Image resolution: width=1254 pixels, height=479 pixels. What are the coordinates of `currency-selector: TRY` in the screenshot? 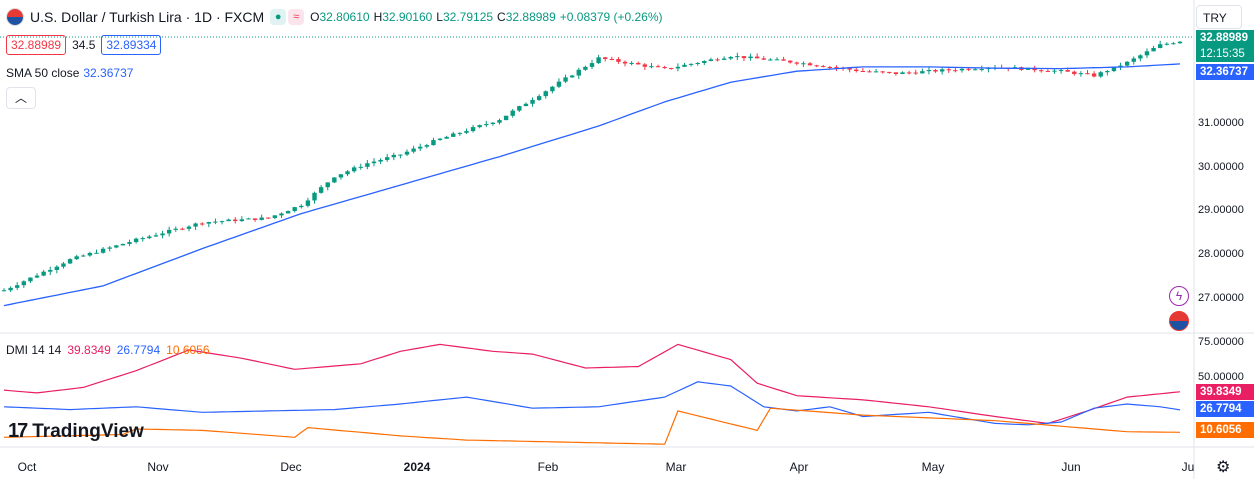 It's located at (1219, 17).